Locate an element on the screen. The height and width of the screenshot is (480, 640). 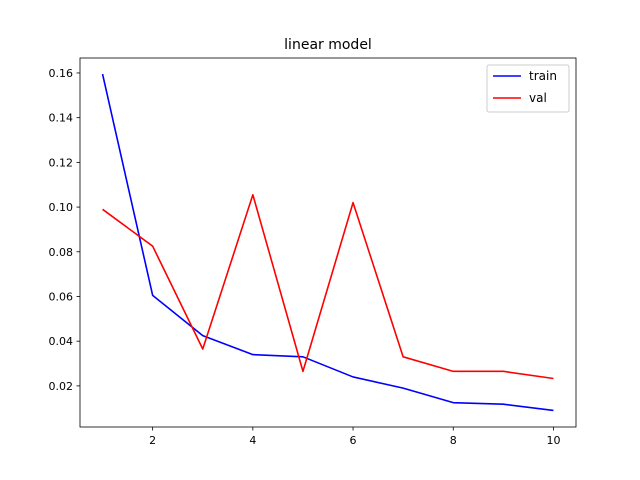
y-tick-label: 0.08 is located at coordinates (61, 252).